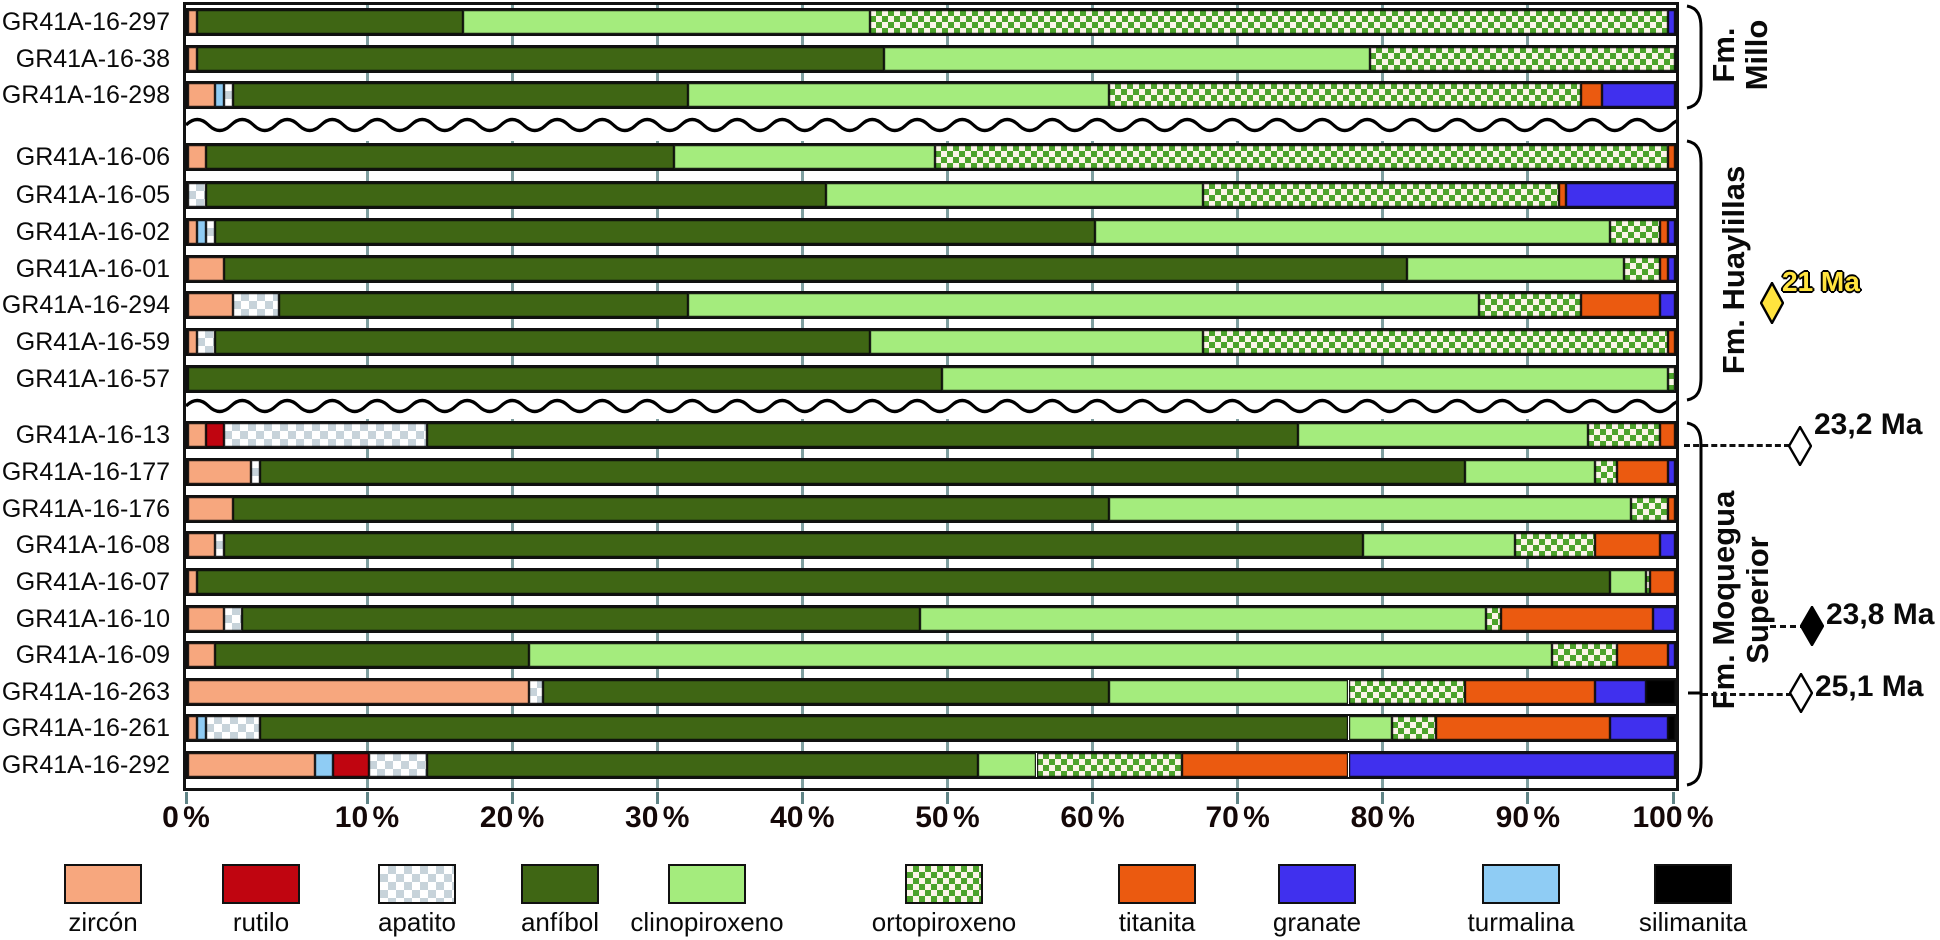 This screenshot has width=1940, height=940. I want to click on sample-label: GR41A-16-09, so click(92, 655).